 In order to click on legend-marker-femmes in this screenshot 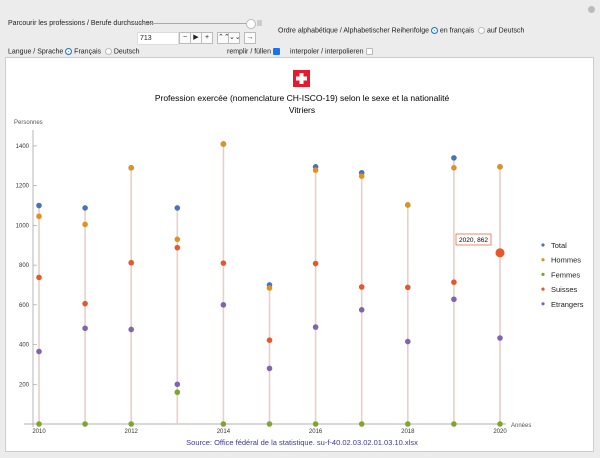, I will do `click(543, 274)`.